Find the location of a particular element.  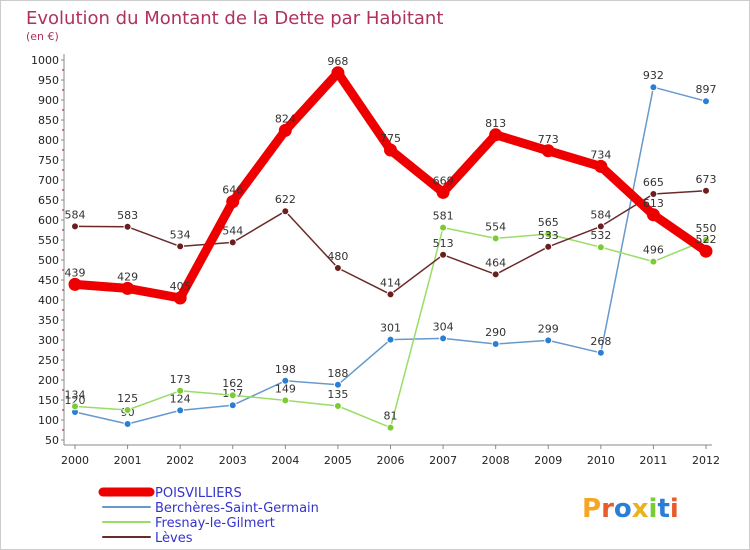

y-tick-label: 250 is located at coordinates (48, 360).